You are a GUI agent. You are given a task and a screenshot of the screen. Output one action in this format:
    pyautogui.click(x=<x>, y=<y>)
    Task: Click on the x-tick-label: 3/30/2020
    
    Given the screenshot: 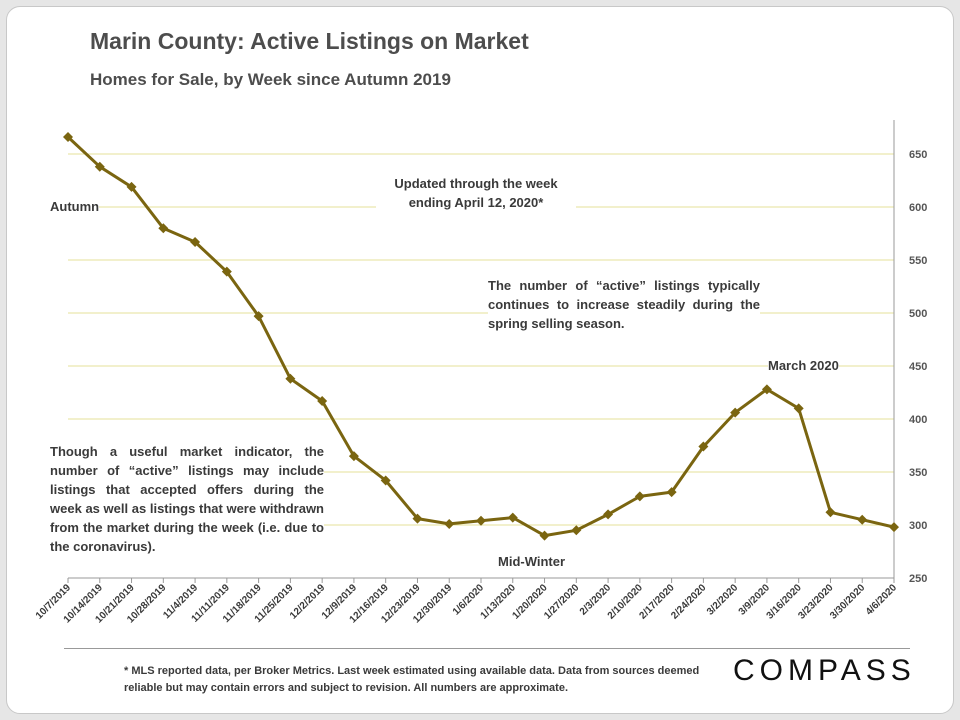 What is the action you would take?
    pyautogui.click(x=848, y=602)
    